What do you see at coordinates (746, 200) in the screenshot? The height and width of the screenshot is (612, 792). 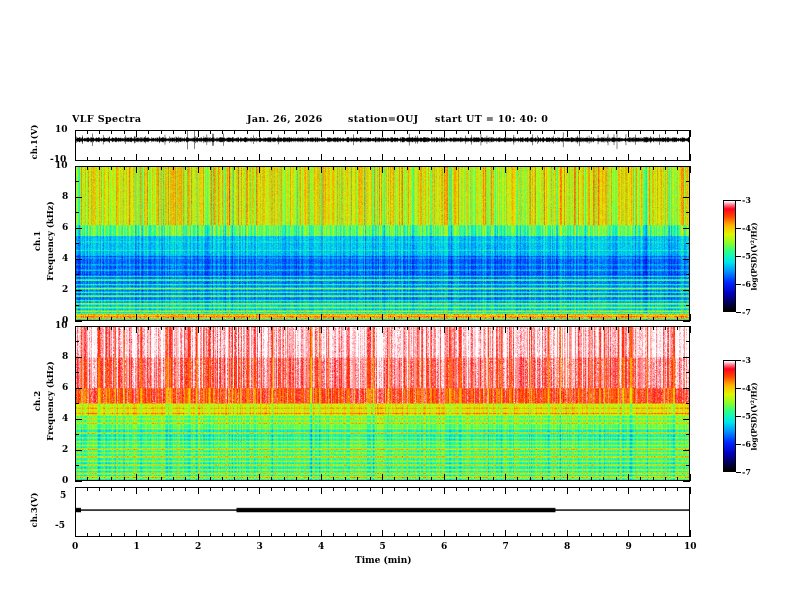 I see `colorbar-tick-label: -3` at bounding box center [746, 200].